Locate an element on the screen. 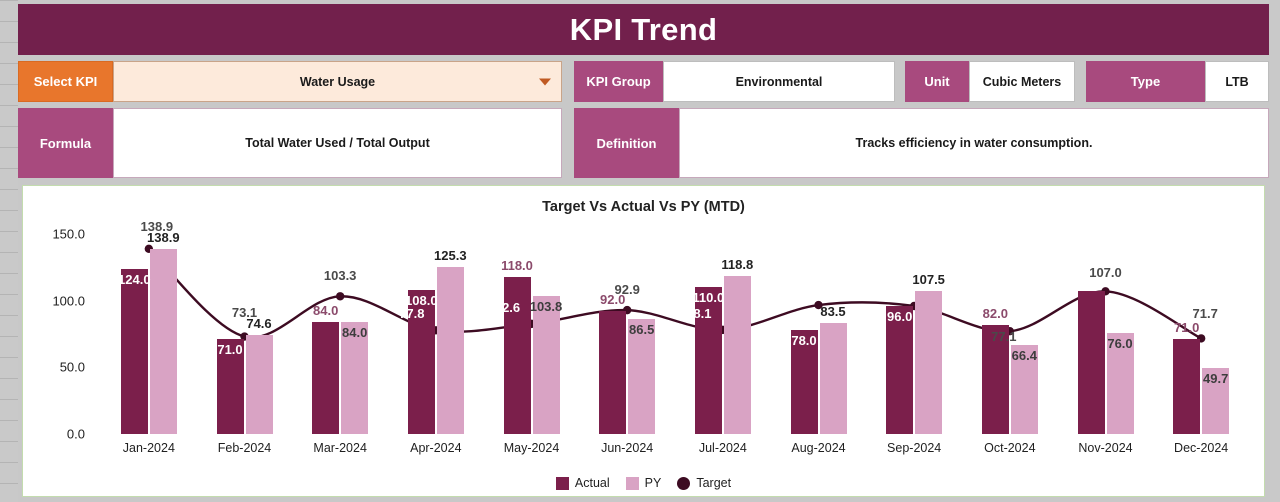 Image resolution: width=1280 pixels, height=502 pixels. chart-title: Target Vs Actual Vs PY (MTD) is located at coordinates (643, 207).